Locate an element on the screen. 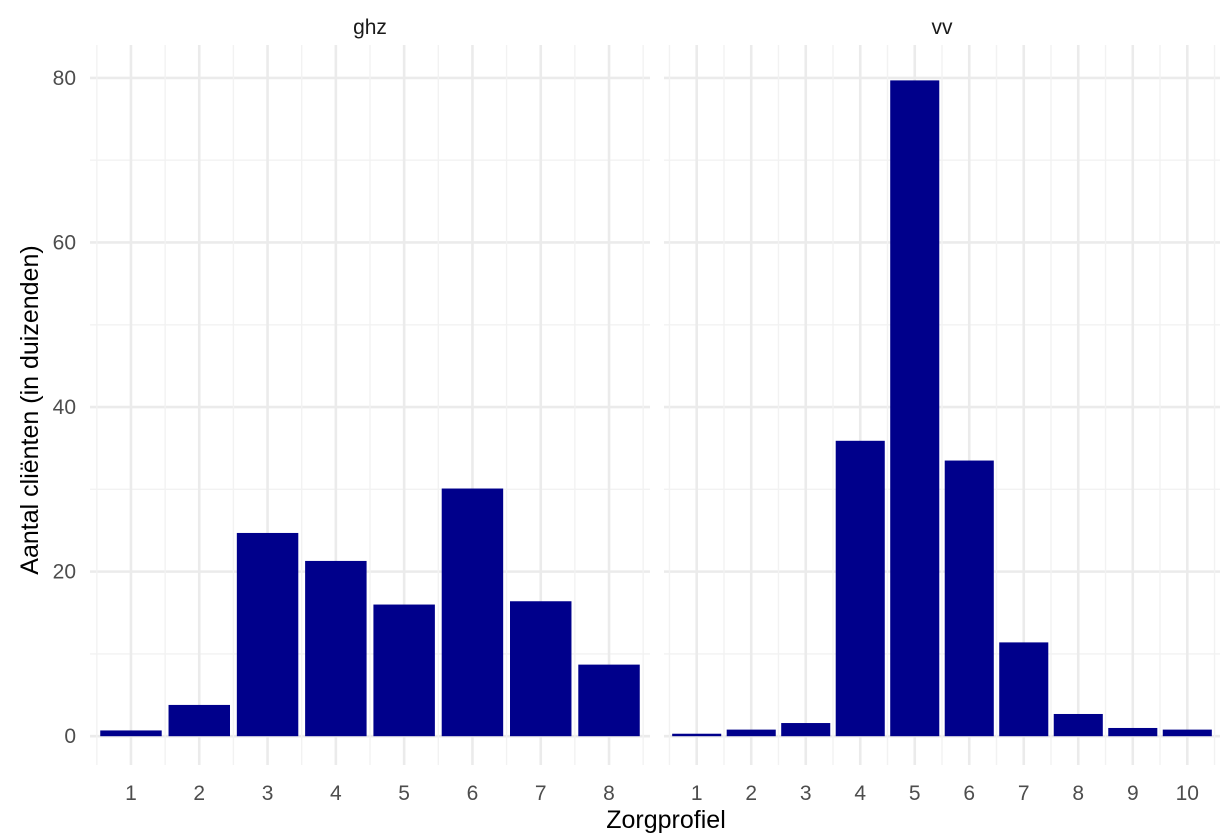 The width and height of the screenshot is (1222, 836). facet-title: vv is located at coordinates (943, 27).